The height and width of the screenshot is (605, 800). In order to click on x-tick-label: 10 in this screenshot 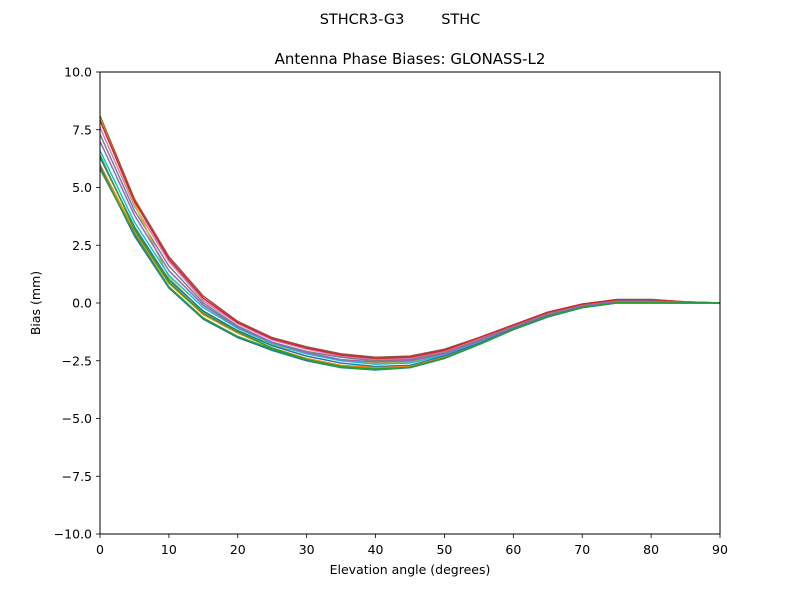, I will do `click(169, 549)`.